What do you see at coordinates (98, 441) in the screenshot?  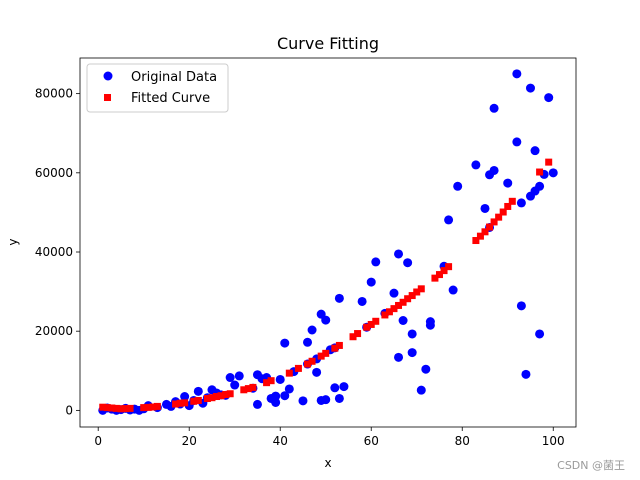 I see `x-tick-label: 0` at bounding box center [98, 441].